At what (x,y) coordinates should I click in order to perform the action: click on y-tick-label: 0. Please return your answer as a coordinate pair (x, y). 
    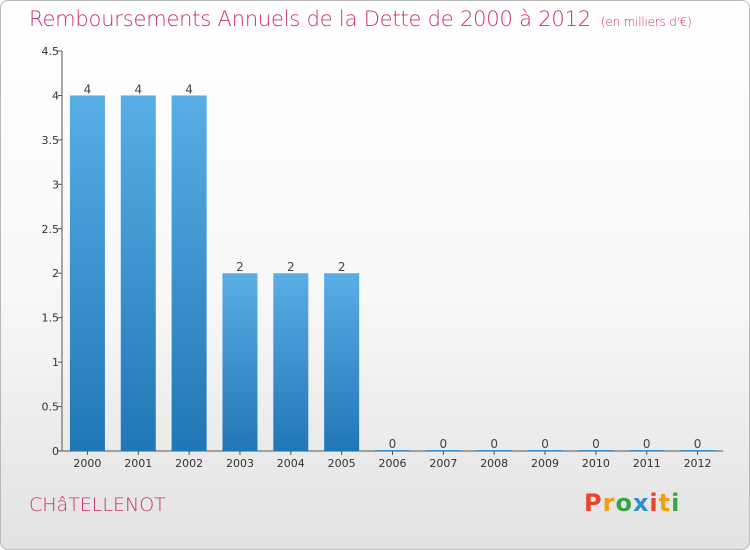
    Looking at the image, I should click on (55, 451).